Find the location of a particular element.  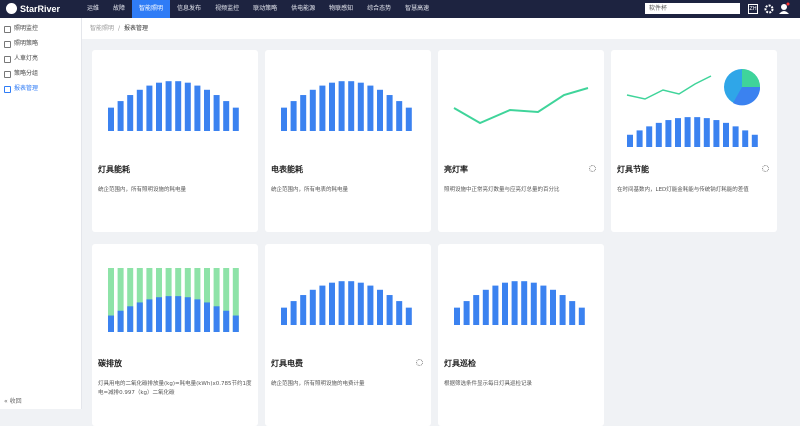

language-button: ZH is located at coordinates (753, 9).